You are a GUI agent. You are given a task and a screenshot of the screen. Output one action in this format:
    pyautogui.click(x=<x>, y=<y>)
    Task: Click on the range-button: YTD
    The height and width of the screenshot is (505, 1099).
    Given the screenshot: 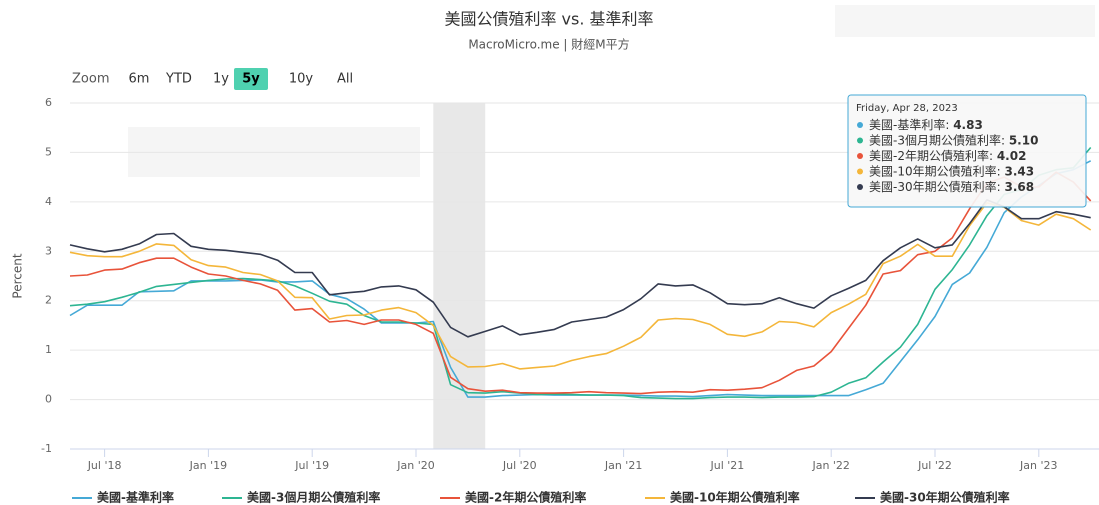 What is the action you would take?
    pyautogui.click(x=179, y=79)
    